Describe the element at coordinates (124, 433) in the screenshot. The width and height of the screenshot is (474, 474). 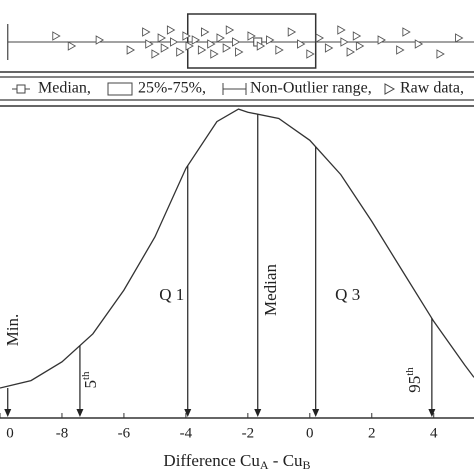
I see `x-tick-label: -6` at that location.